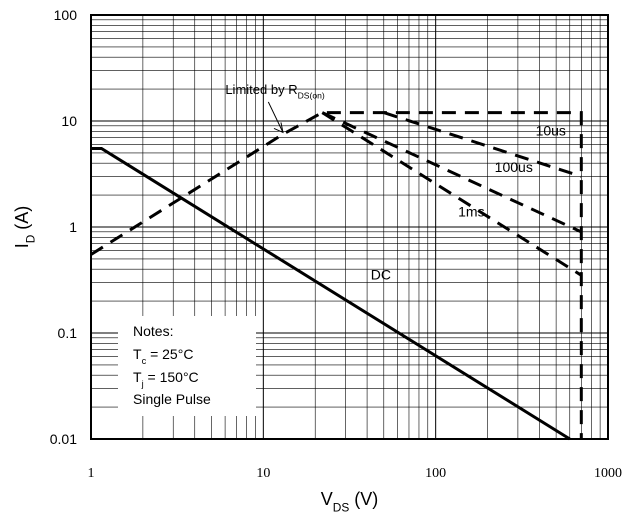  What do you see at coordinates (63, 439) in the screenshot?
I see `y-tick-label: 0.01` at bounding box center [63, 439].